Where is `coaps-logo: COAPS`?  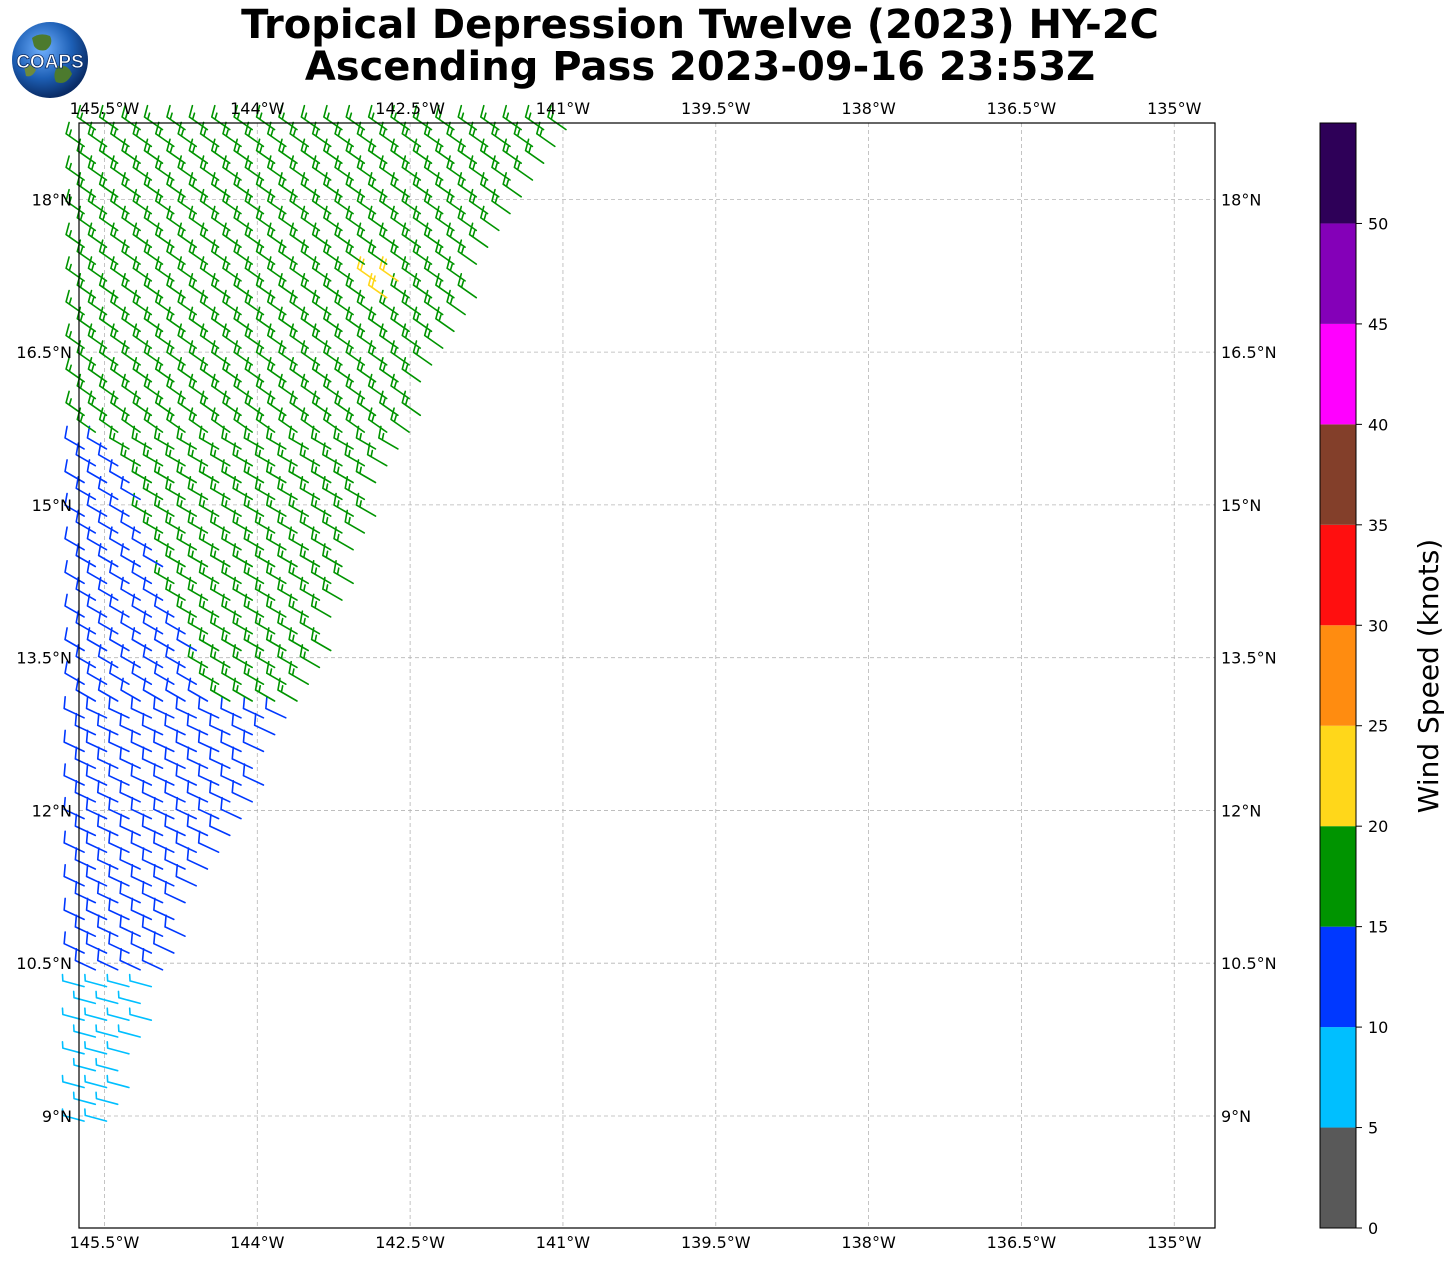 coaps-logo: COAPS is located at coordinates (50, 60).